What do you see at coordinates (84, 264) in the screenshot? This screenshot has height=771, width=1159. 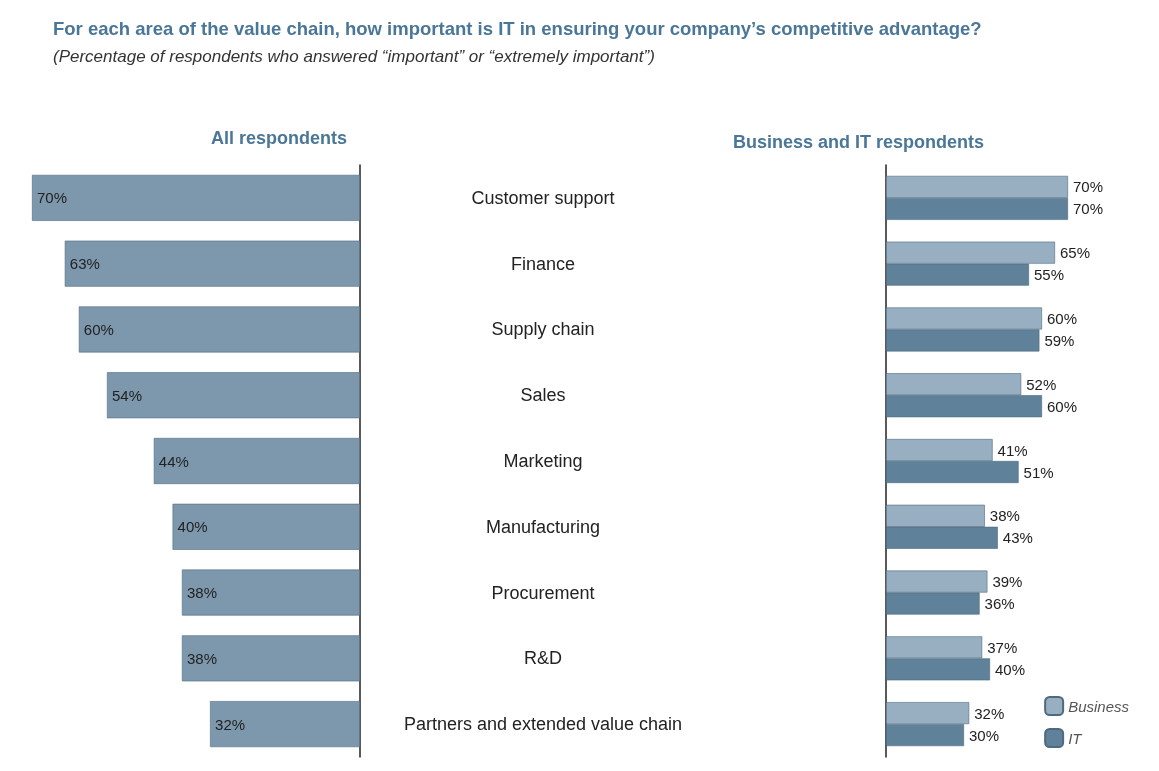 I see `data-label: 63%` at bounding box center [84, 264].